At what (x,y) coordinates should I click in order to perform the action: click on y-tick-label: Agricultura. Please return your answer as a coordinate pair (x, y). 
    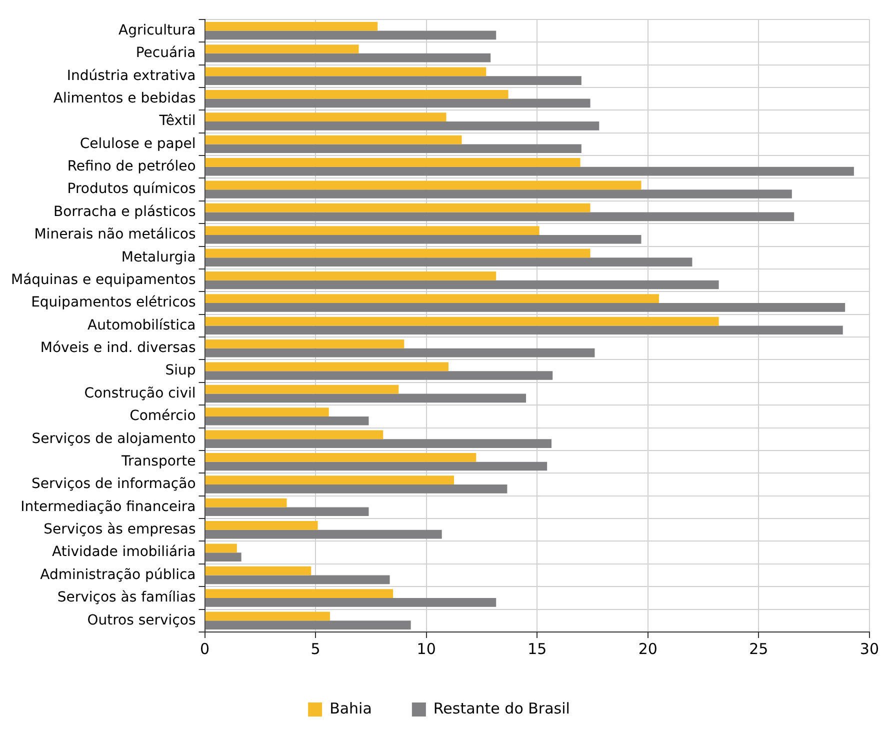
    Looking at the image, I should click on (157, 30).